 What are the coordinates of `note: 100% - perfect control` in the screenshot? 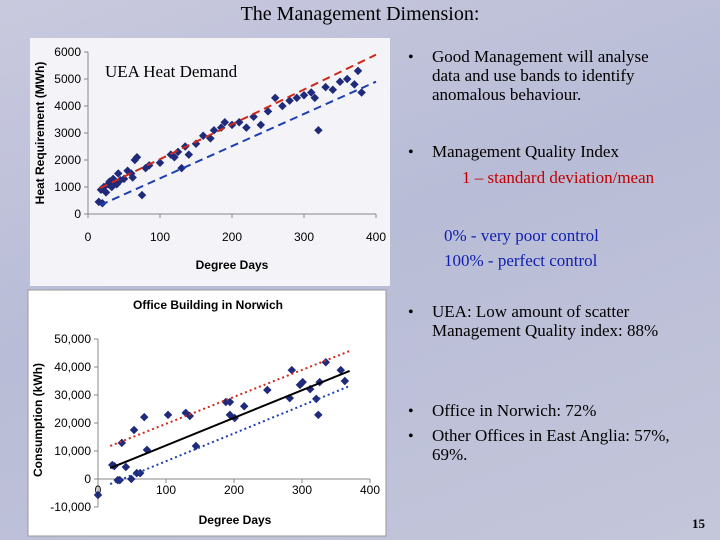 It's located at (521, 260).